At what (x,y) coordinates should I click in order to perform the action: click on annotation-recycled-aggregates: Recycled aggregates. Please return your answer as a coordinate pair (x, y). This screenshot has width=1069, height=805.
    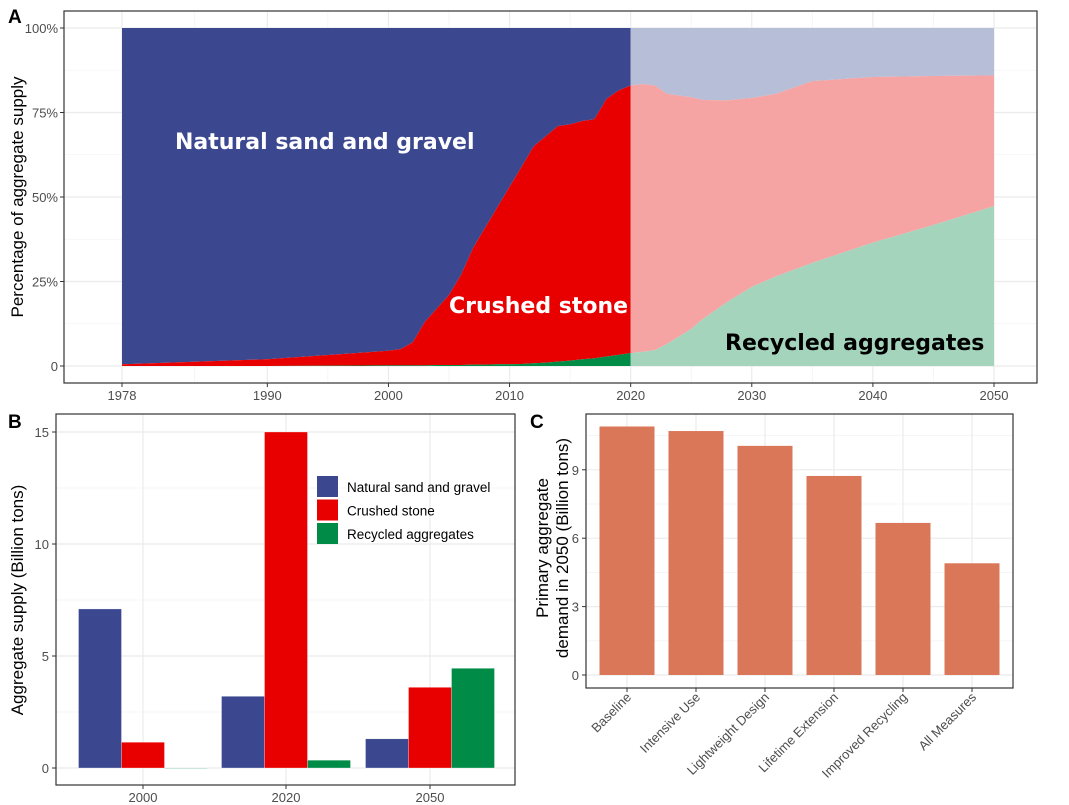
    Looking at the image, I should click on (854, 343).